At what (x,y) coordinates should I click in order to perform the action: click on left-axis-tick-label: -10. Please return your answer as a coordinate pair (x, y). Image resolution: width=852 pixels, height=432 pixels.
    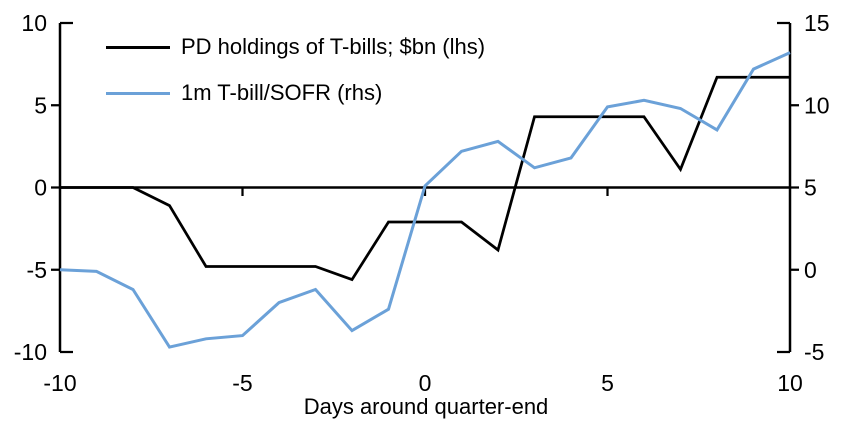
    Looking at the image, I should click on (30, 352).